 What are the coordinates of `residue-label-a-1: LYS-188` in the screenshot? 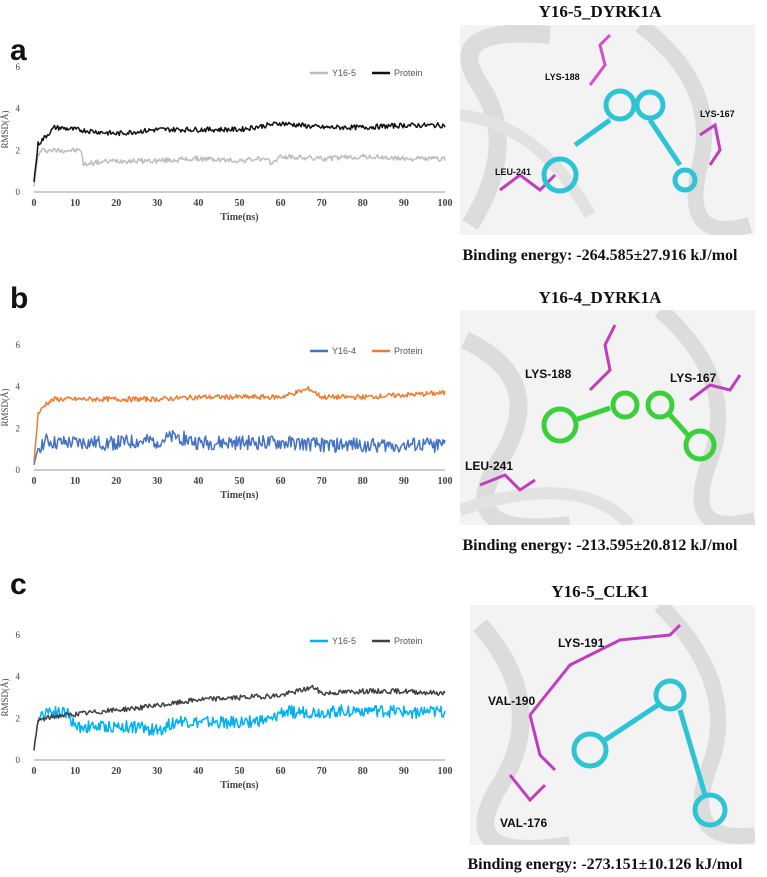 It's located at (562, 77).